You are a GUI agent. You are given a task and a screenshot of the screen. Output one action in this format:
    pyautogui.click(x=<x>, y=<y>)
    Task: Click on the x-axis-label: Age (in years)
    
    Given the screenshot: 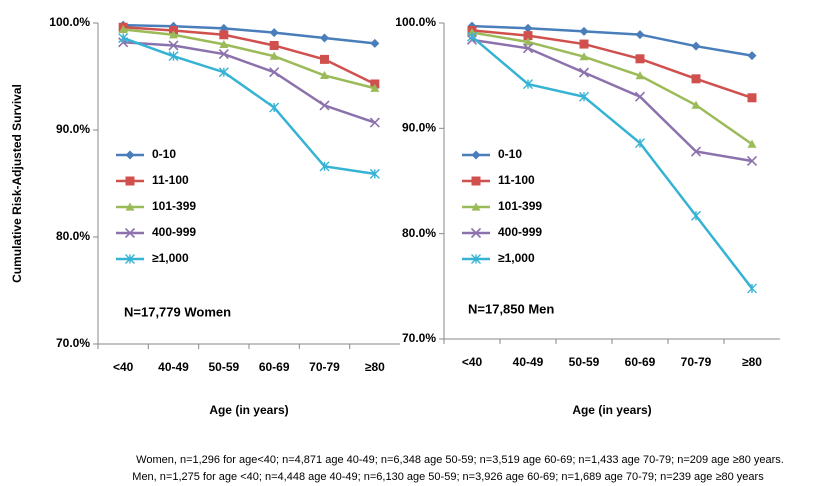 What is the action you would take?
    pyautogui.click(x=611, y=410)
    